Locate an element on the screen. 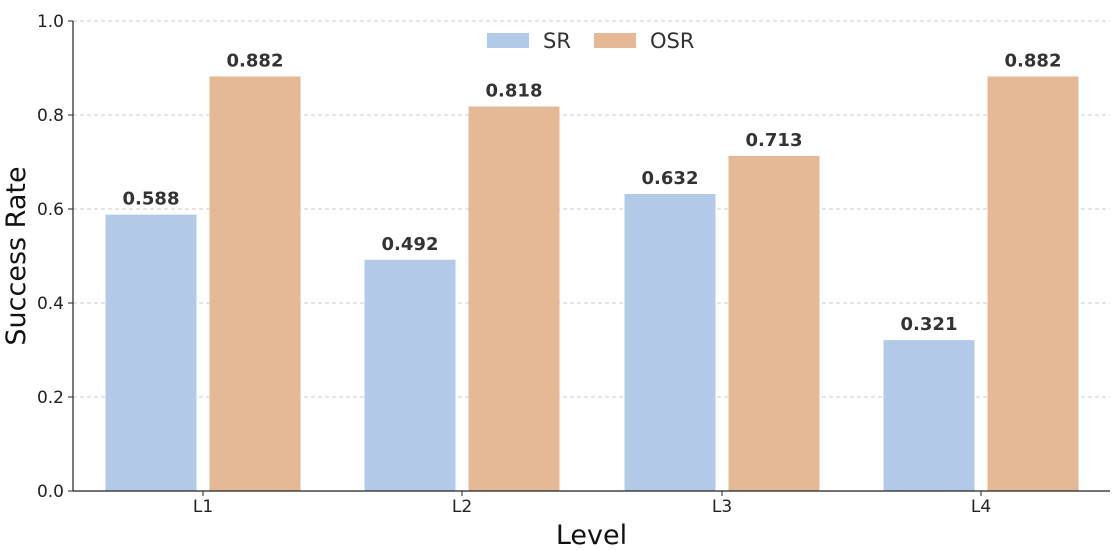 The height and width of the screenshot is (550, 1112). legend: SR OSR is located at coordinates (590, 41).